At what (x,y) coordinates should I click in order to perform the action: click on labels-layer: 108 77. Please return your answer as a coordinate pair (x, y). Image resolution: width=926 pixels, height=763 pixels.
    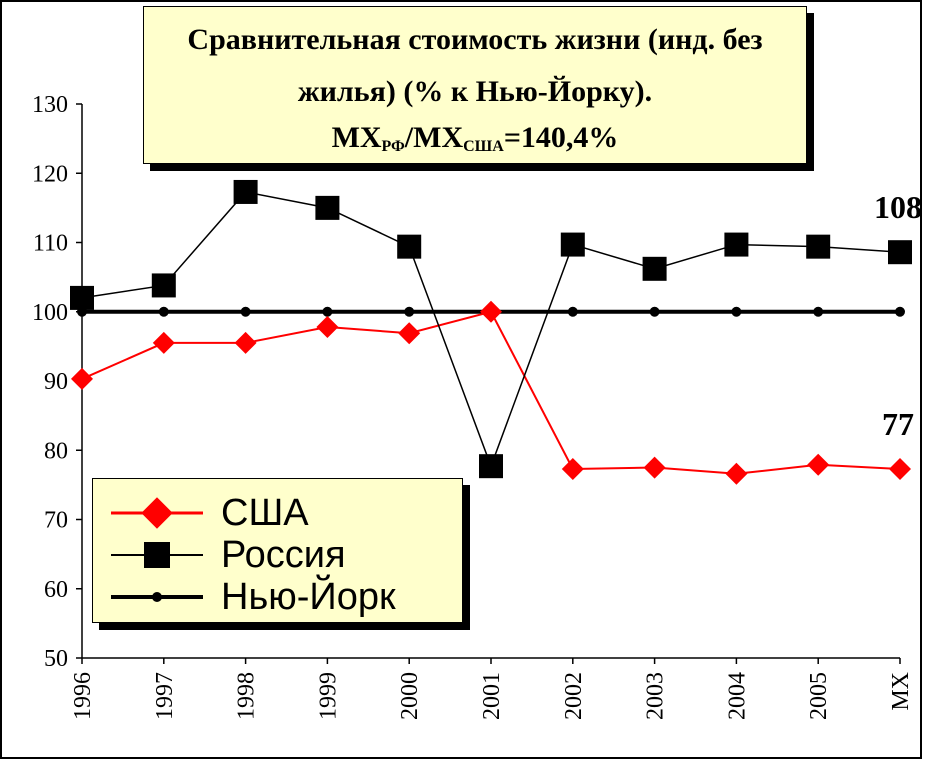
    Looking at the image, I should click on (898, 315).